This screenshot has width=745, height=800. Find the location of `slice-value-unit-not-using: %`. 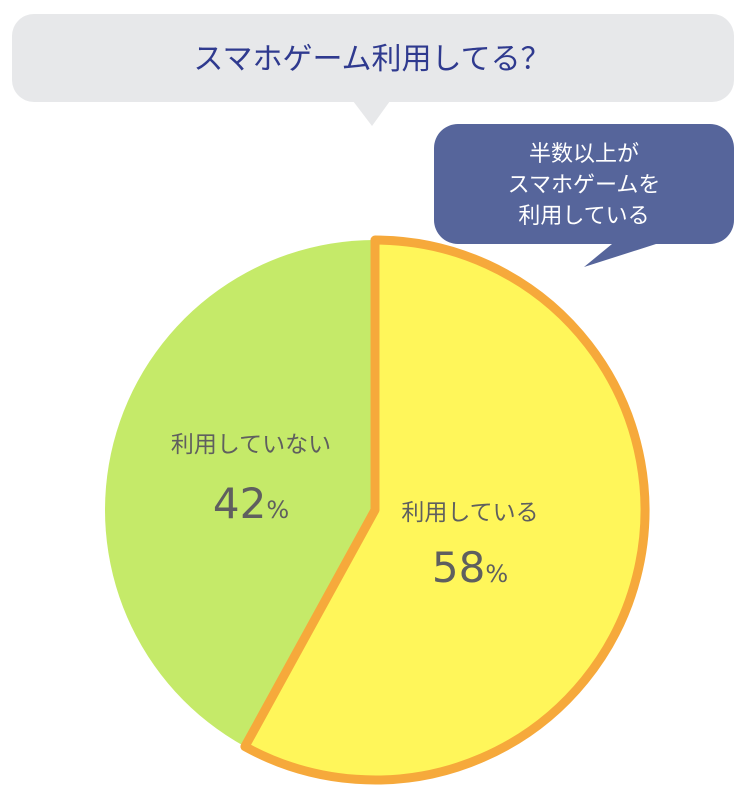

slice-value-unit-not-using: % is located at coordinates (277, 510).